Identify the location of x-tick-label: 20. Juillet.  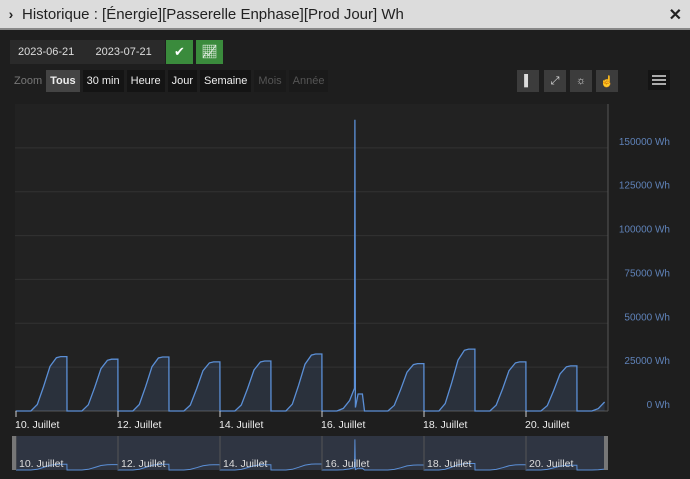
(547, 425).